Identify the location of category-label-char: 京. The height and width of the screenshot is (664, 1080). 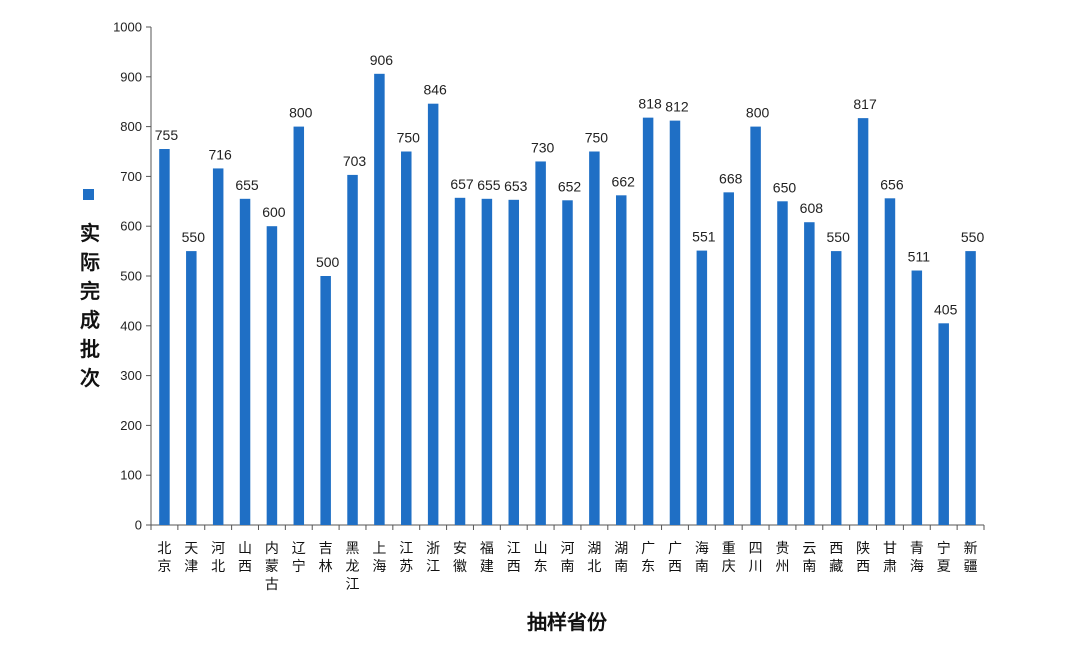
(164, 567).